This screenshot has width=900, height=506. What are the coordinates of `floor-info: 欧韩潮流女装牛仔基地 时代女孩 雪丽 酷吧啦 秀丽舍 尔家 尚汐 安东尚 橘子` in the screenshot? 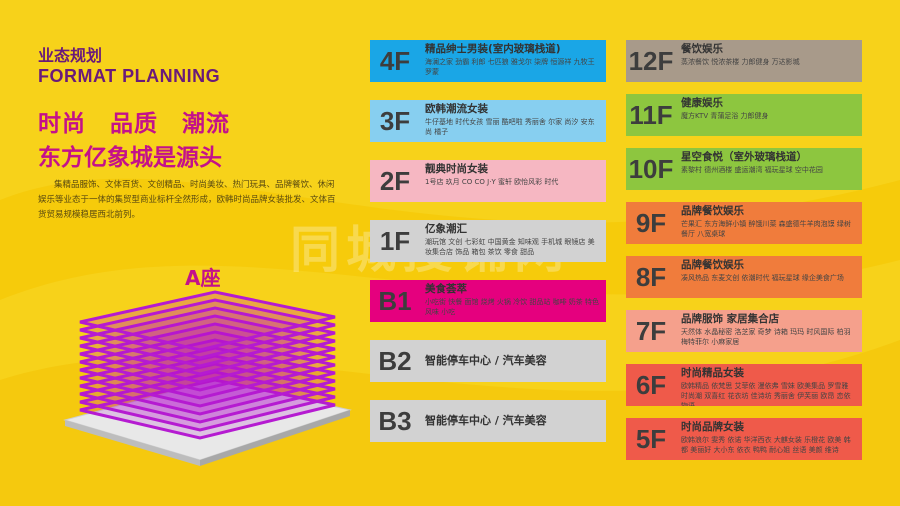 It's located at (513, 121).